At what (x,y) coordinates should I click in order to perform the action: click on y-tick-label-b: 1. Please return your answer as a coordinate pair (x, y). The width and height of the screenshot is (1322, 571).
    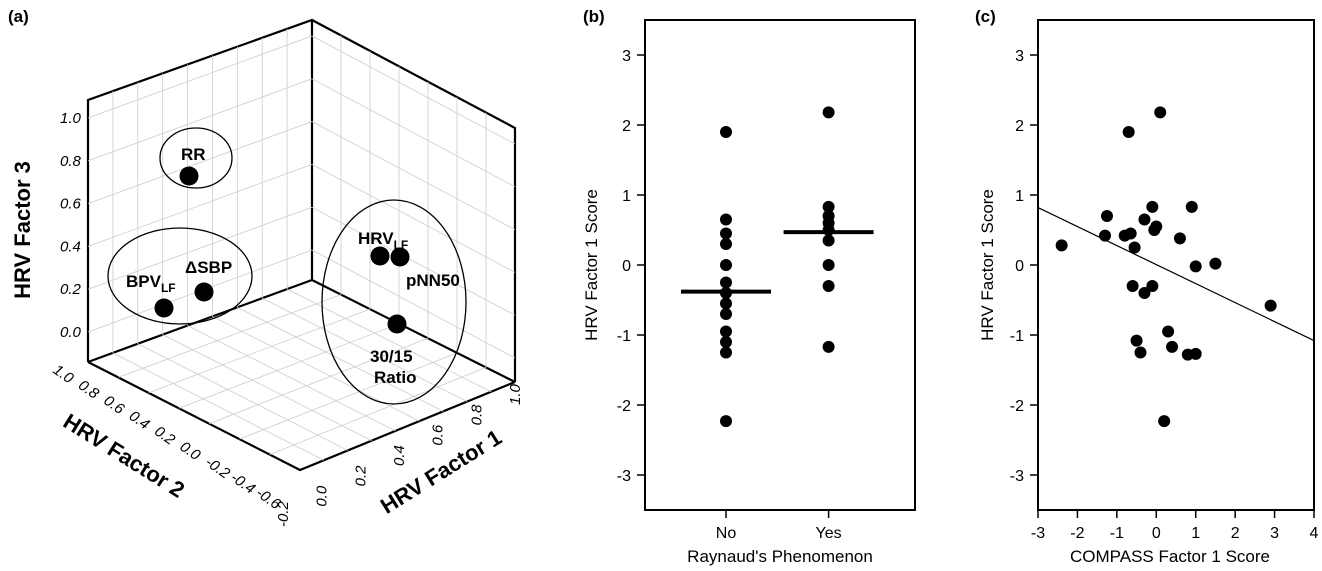
    Looking at the image, I should click on (626, 196).